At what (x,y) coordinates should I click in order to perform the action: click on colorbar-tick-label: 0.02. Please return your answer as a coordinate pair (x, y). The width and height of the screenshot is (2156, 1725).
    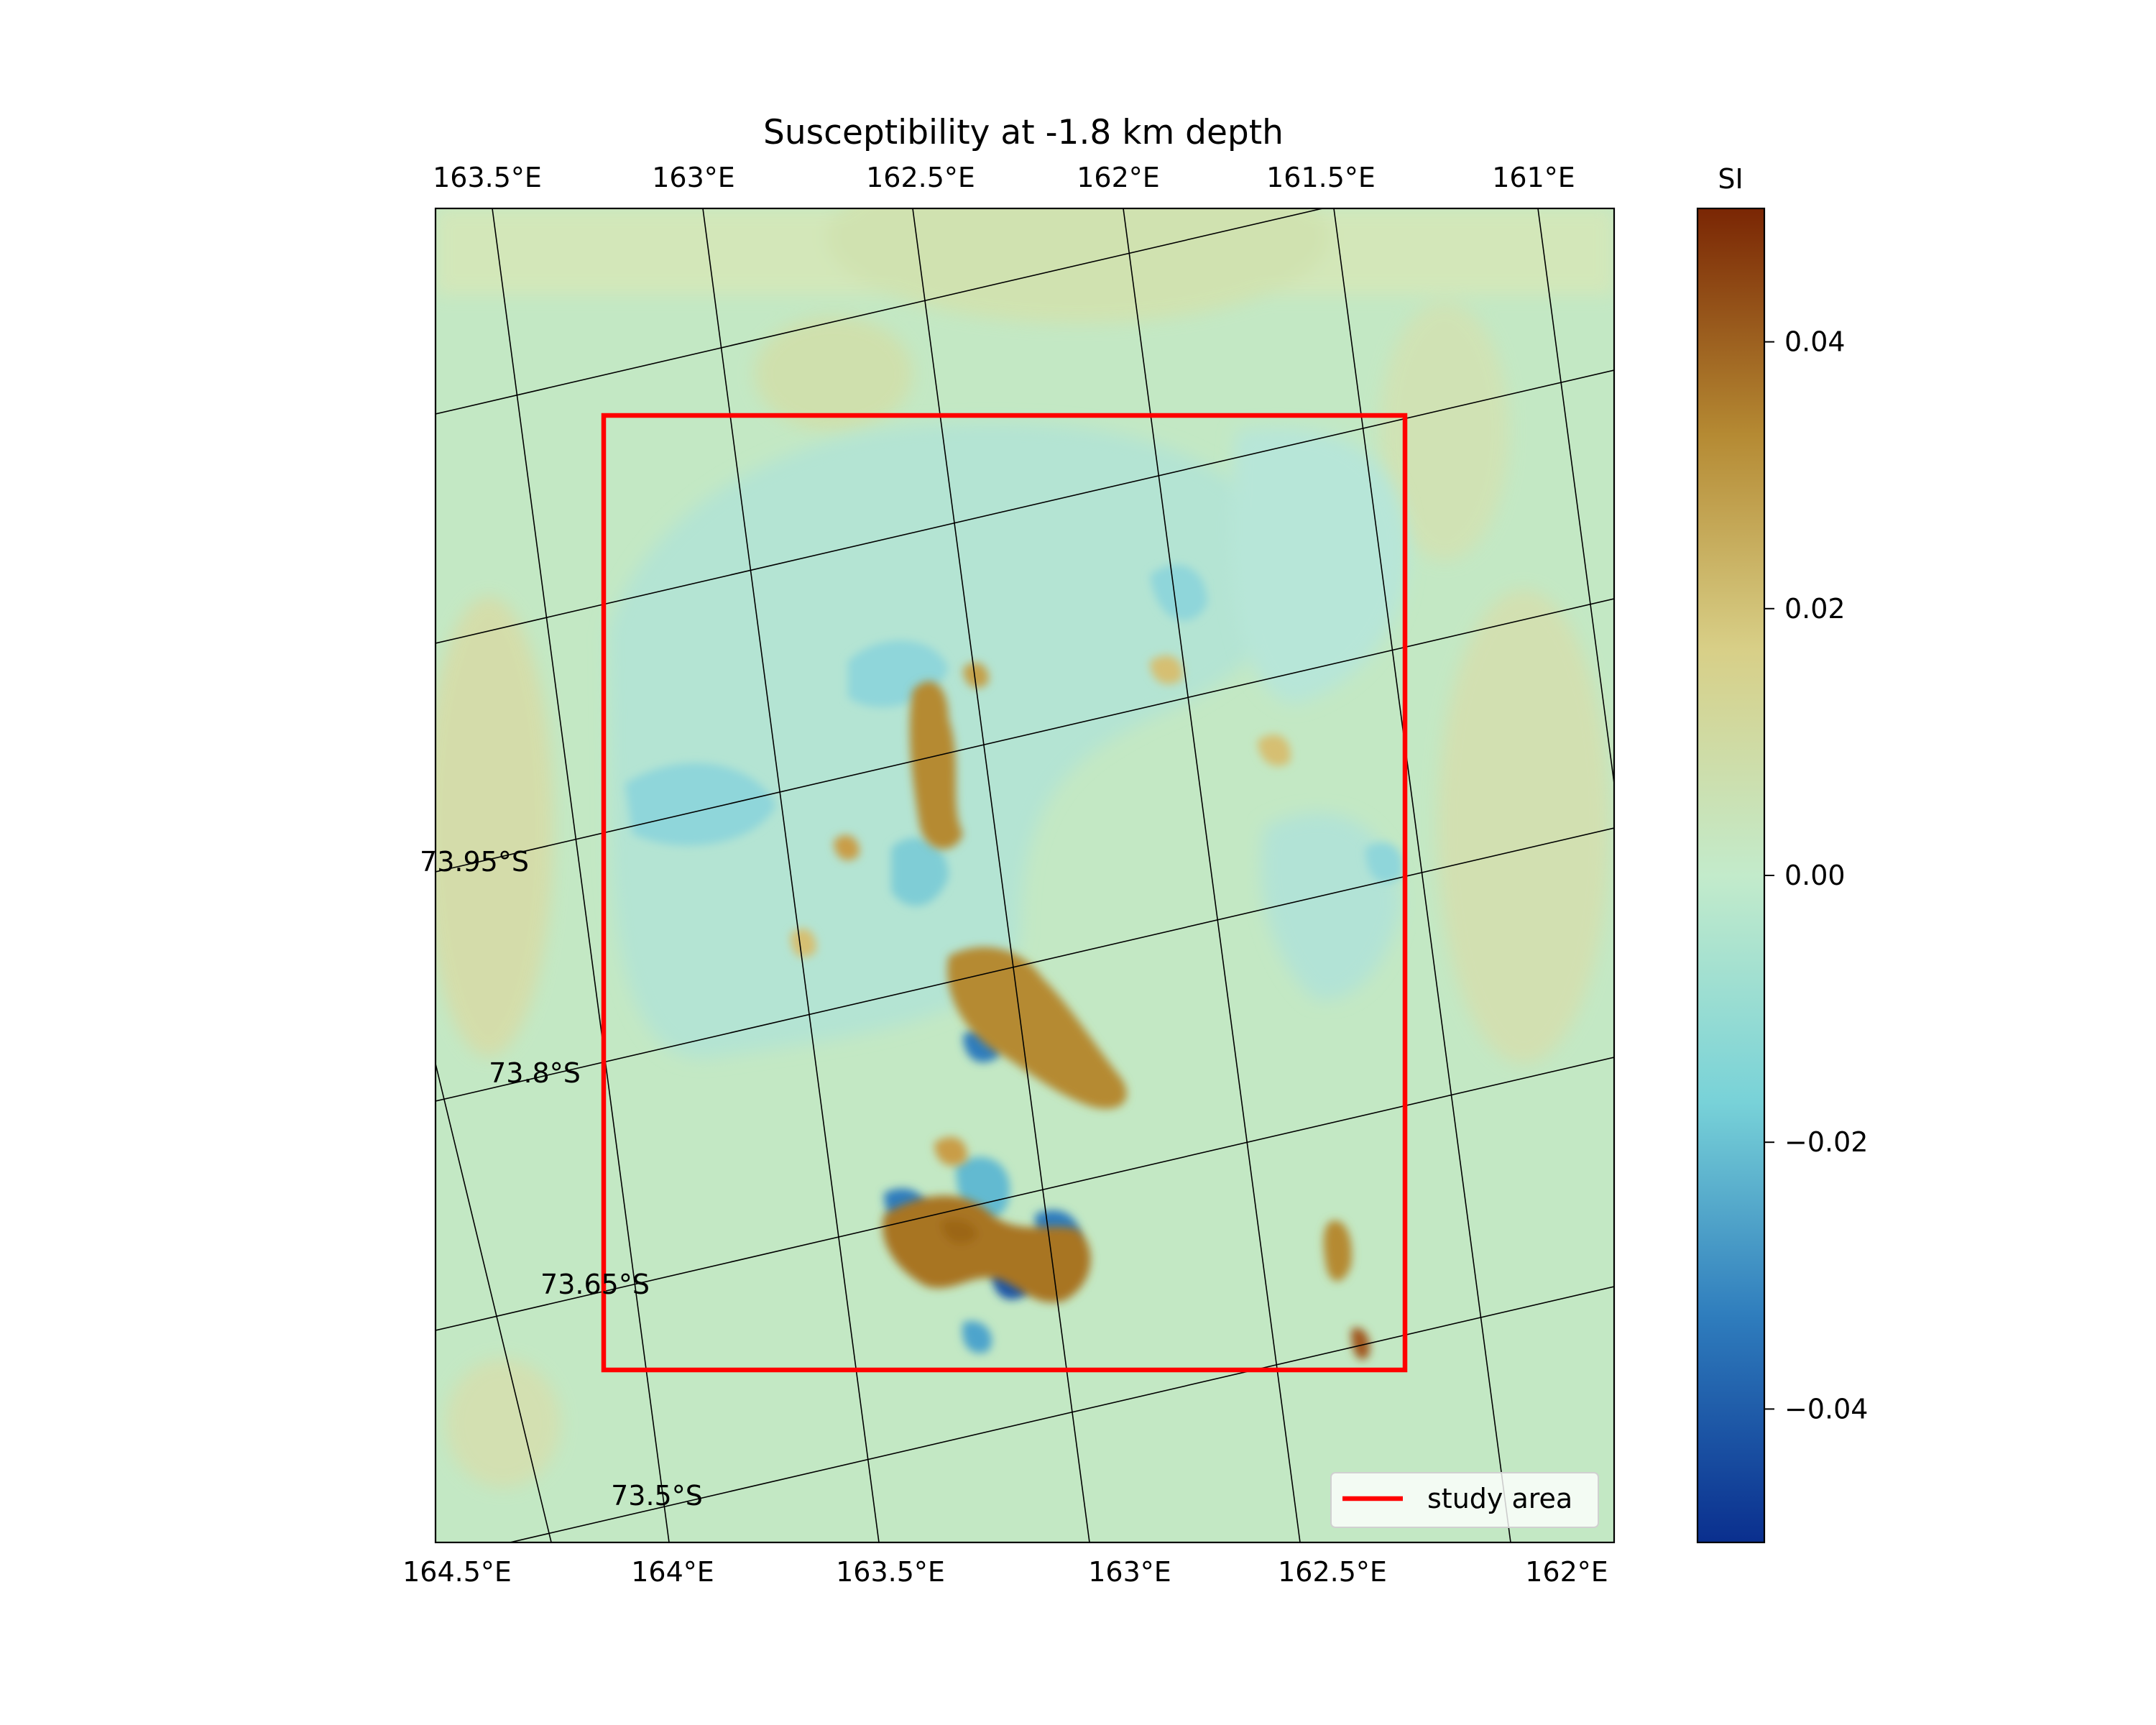
    Looking at the image, I should click on (1815, 609).